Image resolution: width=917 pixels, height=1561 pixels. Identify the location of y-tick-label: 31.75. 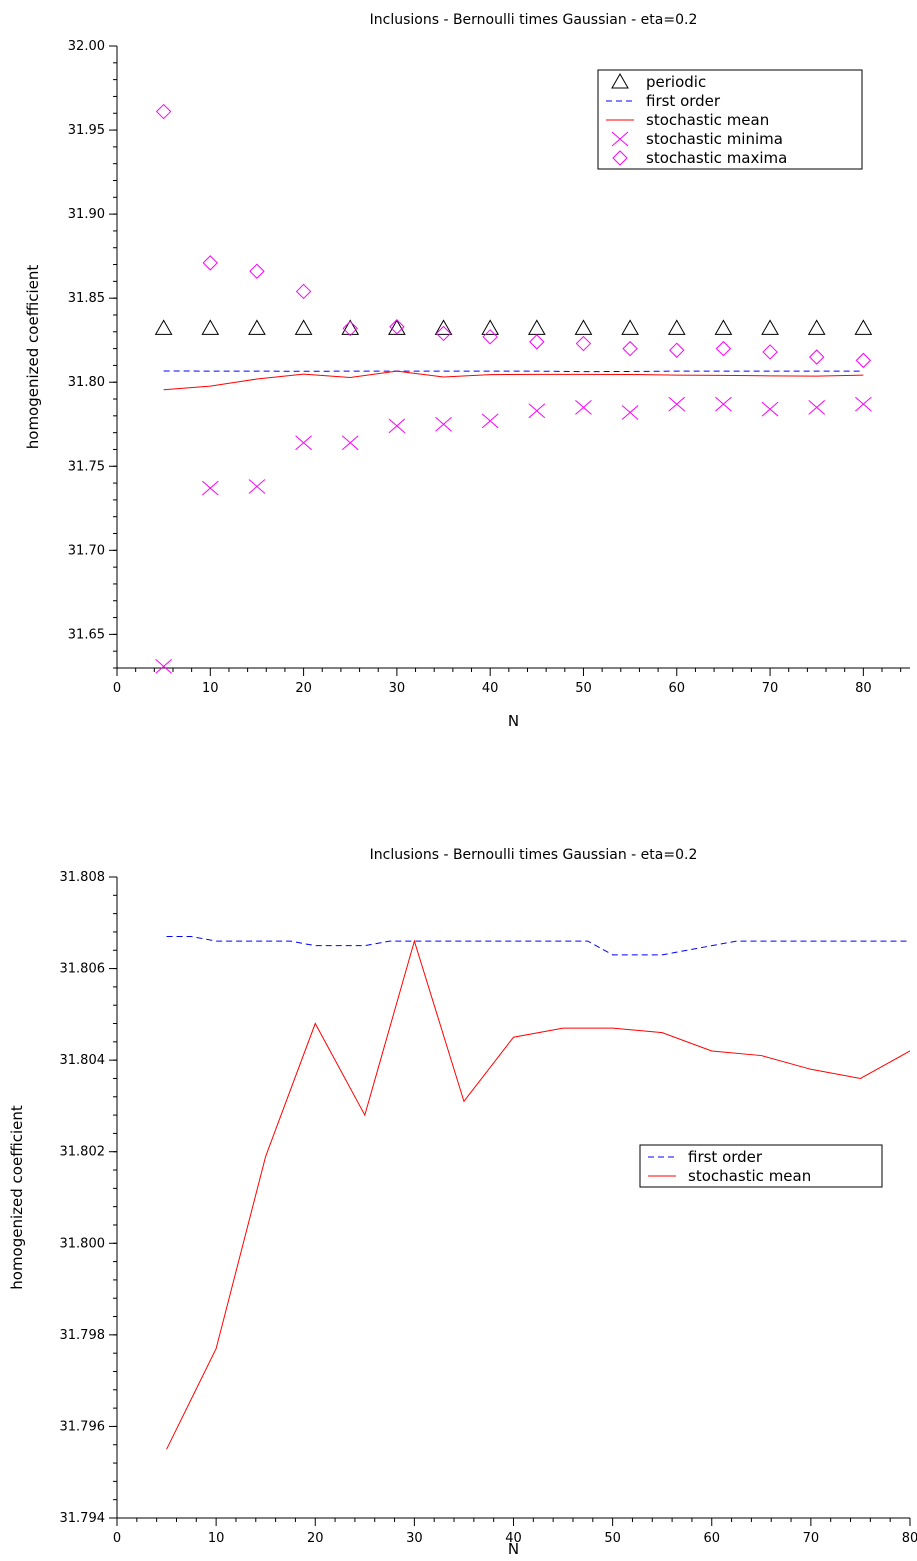
(86, 466).